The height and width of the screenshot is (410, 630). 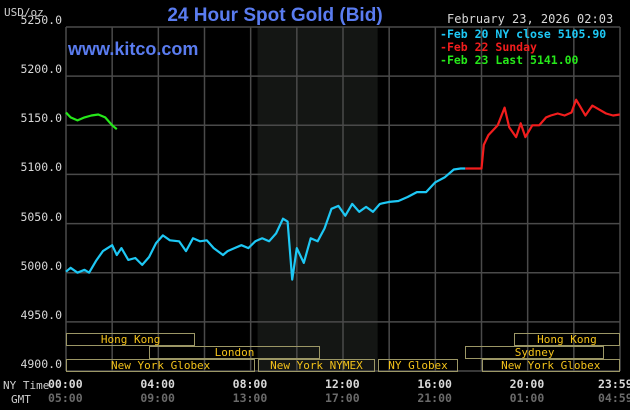 What do you see at coordinates (157, 384) in the screenshot?
I see `x-tick-ny: 04:00` at bounding box center [157, 384].